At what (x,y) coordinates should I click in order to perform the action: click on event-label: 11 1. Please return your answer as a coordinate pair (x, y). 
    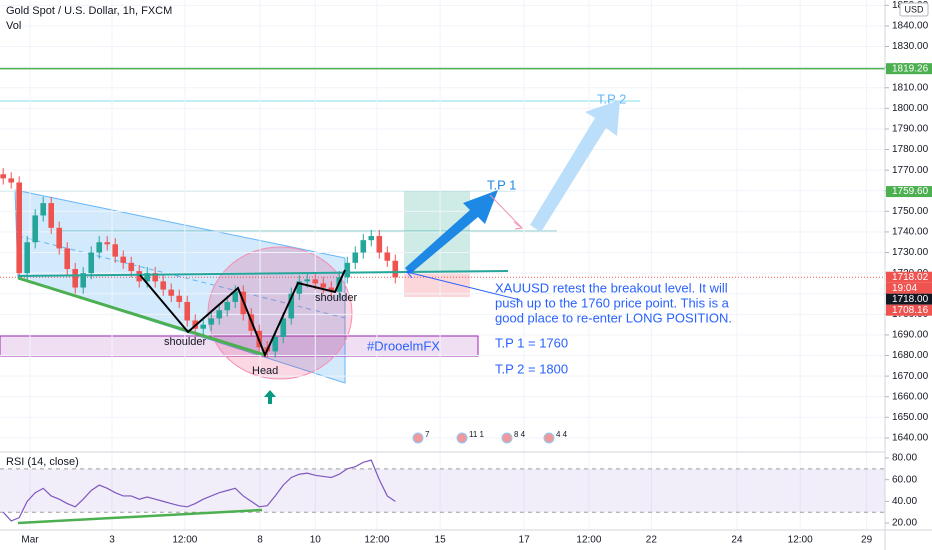
    Looking at the image, I should click on (477, 434).